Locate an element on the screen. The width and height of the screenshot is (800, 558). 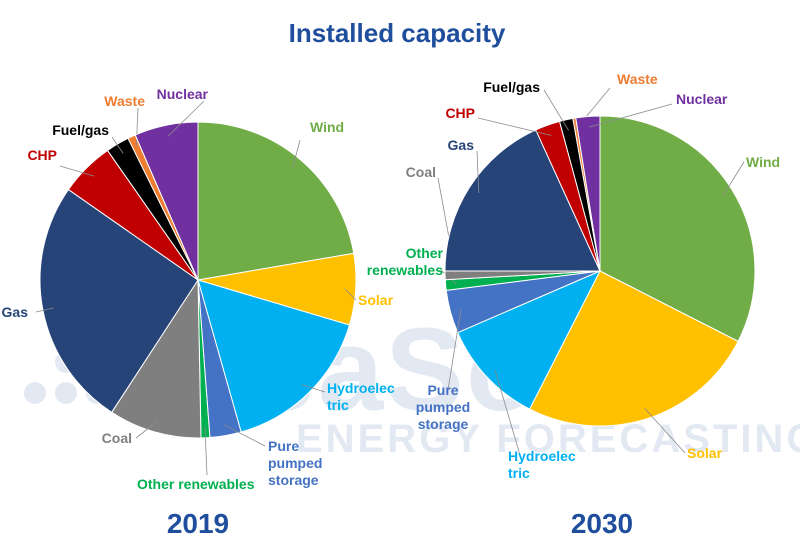
pie-slice-coal is located at coordinates (156, 358).